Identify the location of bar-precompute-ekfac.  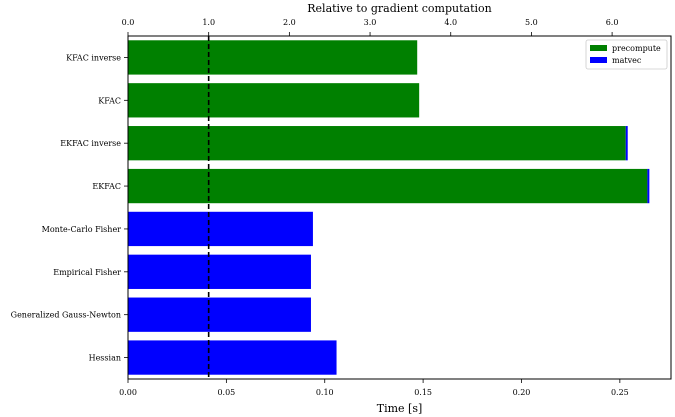
(388, 186).